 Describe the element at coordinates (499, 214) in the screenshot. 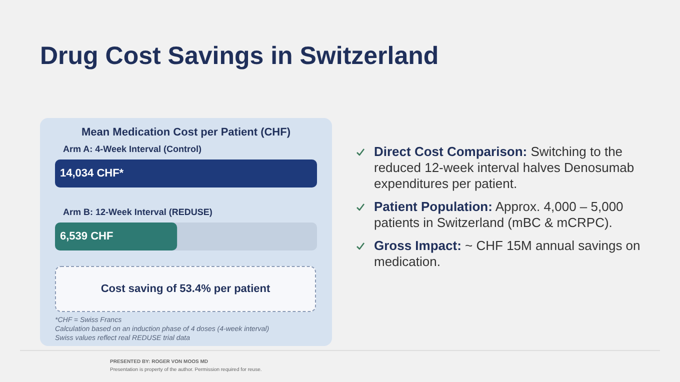

I see `text: Patient Population: Approx. 4,000 – 5,000 patients in Switzerland (mBC & mCRPC).` at that location.